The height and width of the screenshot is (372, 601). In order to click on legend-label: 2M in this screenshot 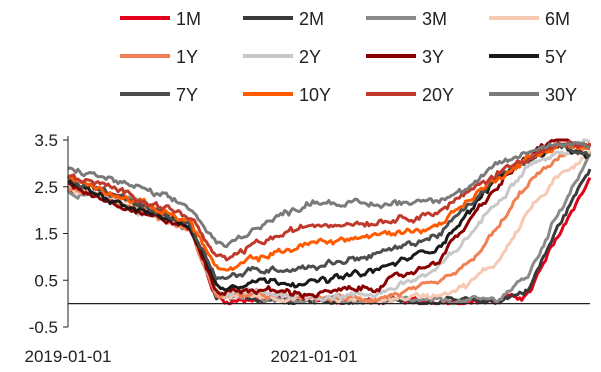, I will do `click(311, 19)`.